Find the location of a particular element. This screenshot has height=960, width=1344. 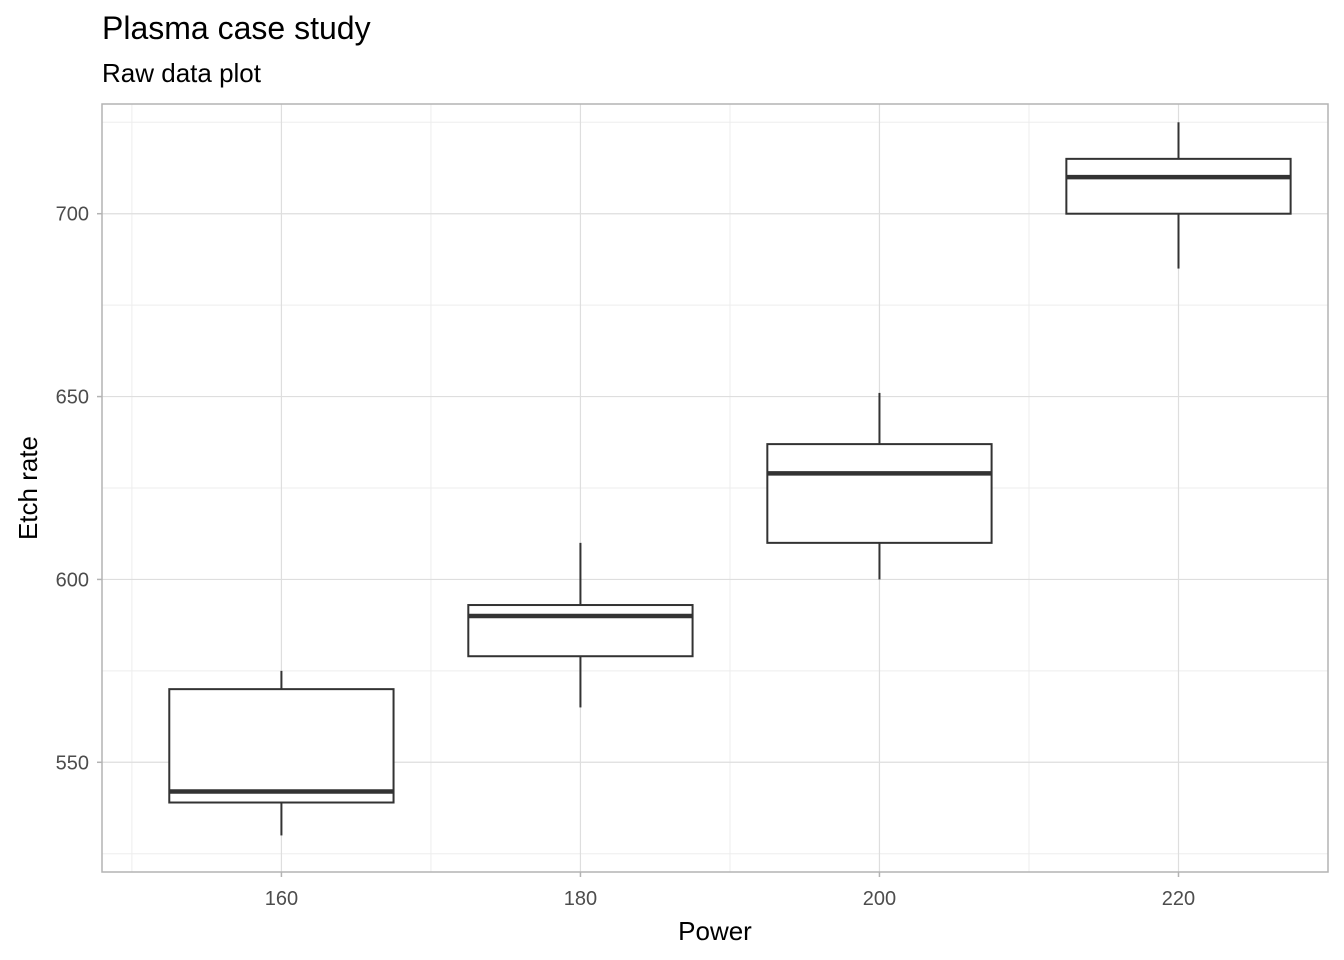

y-axis-title: Etch rate is located at coordinates (28, 488).